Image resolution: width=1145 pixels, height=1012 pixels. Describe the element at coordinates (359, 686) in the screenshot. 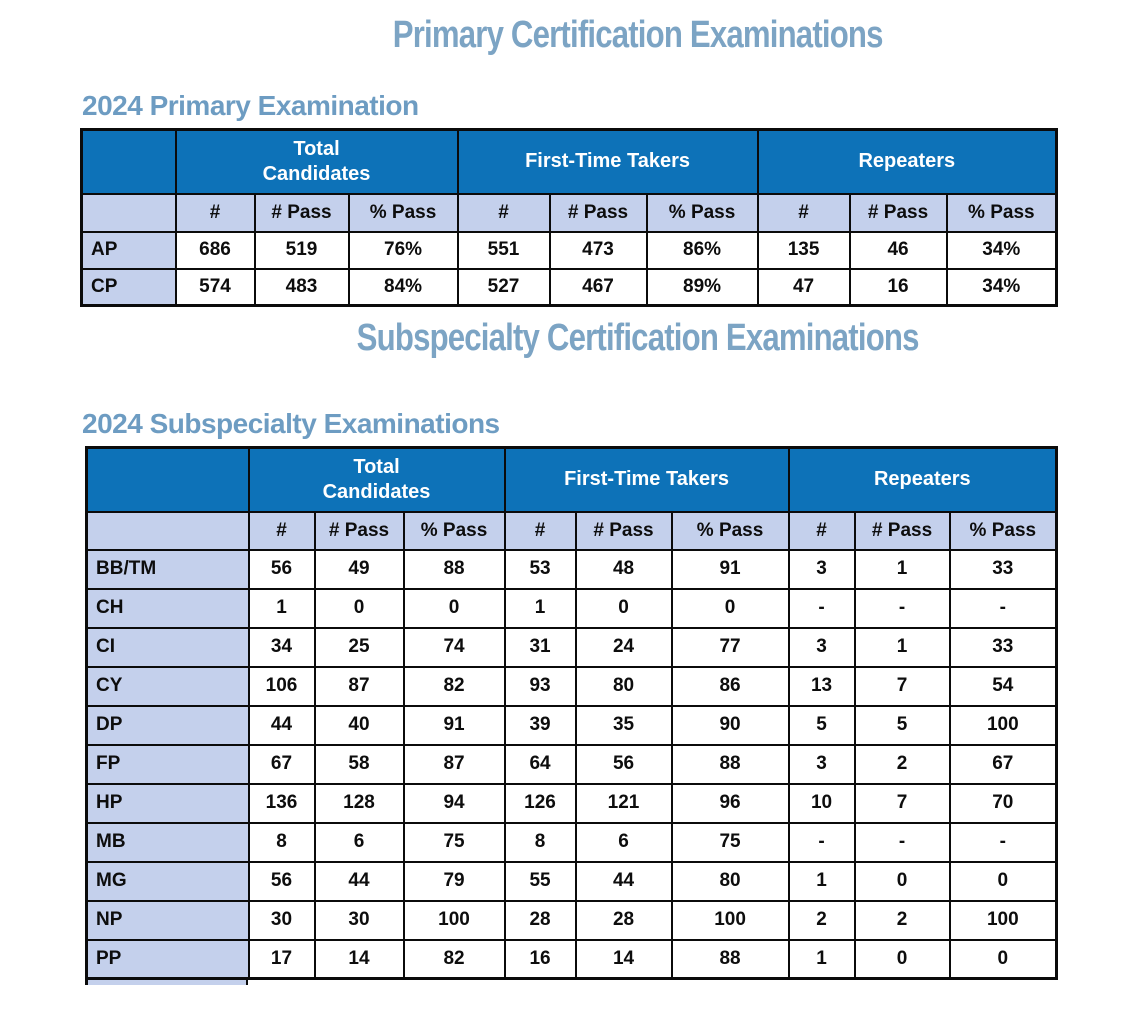

I see `data-cell: 87` at that location.